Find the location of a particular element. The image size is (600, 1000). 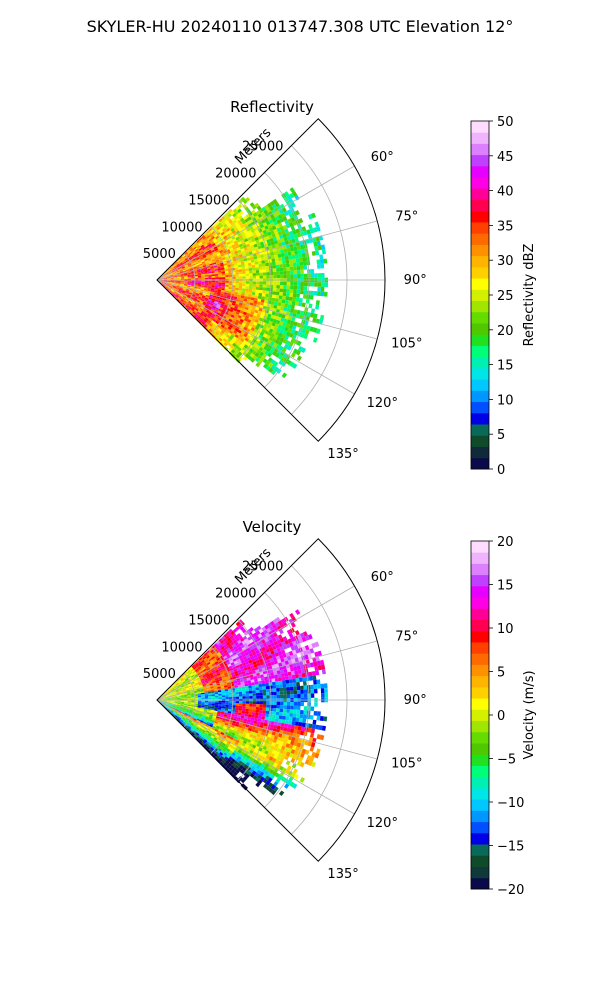

colorbar-segment is located at coordinates (480, 194).